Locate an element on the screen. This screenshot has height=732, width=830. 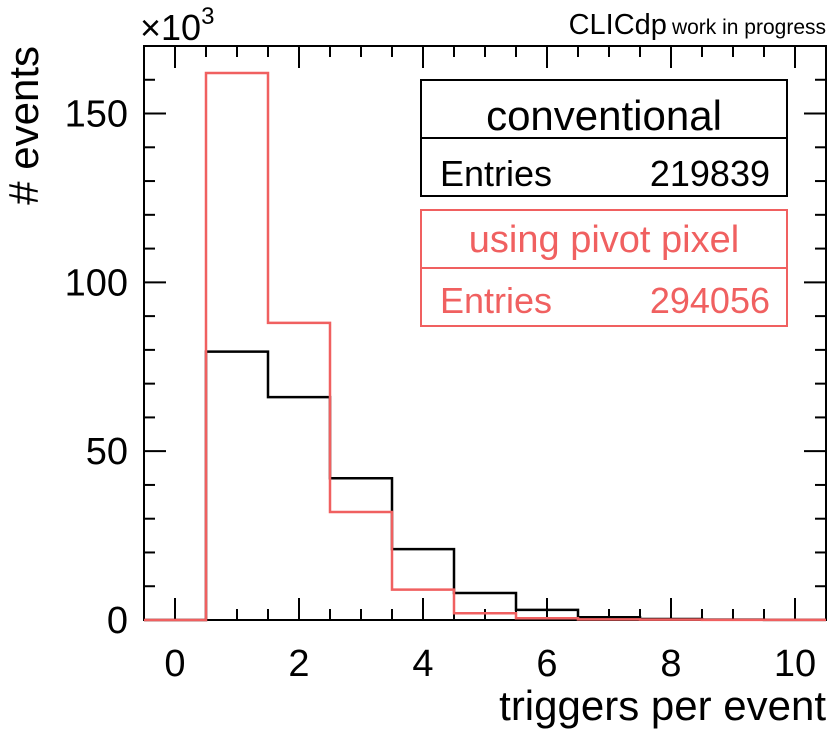
x-tick-label: 6 is located at coordinates (546, 664).